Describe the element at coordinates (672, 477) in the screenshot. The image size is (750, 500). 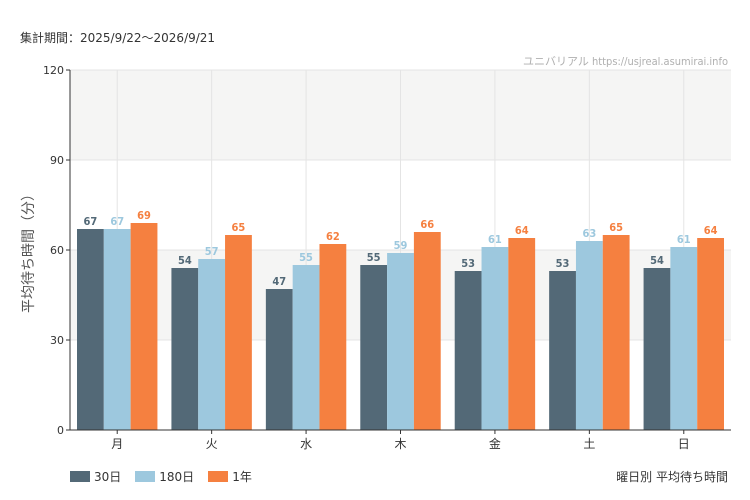
I see `chart-subtitle: 曜日別 平均待ち時間` at that location.